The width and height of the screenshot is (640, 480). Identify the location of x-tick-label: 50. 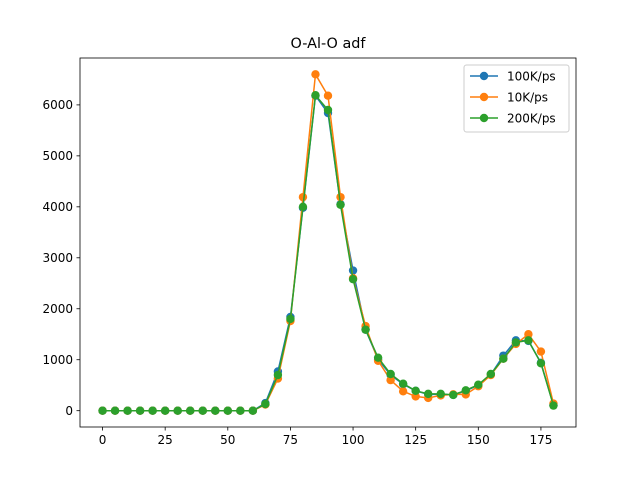
(227, 440).